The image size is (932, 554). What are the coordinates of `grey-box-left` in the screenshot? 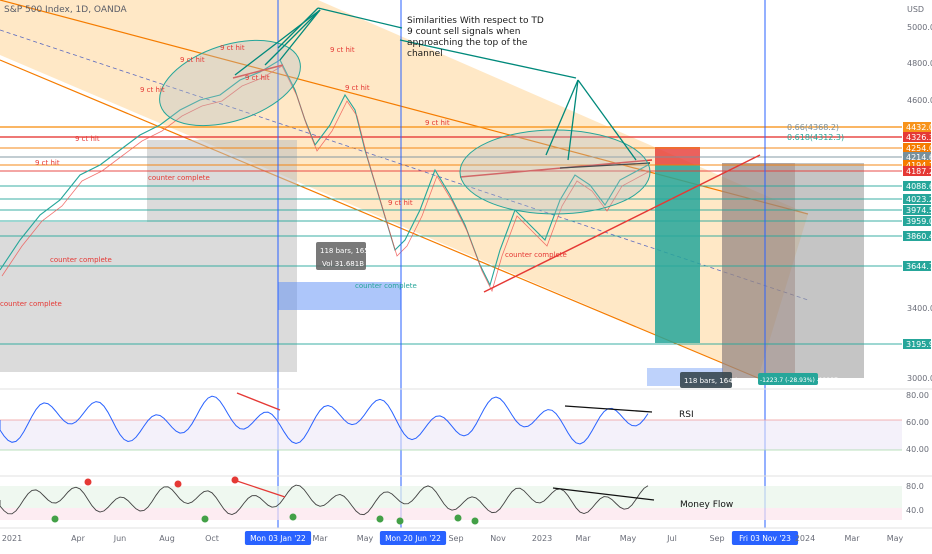 It's located at (148, 297).